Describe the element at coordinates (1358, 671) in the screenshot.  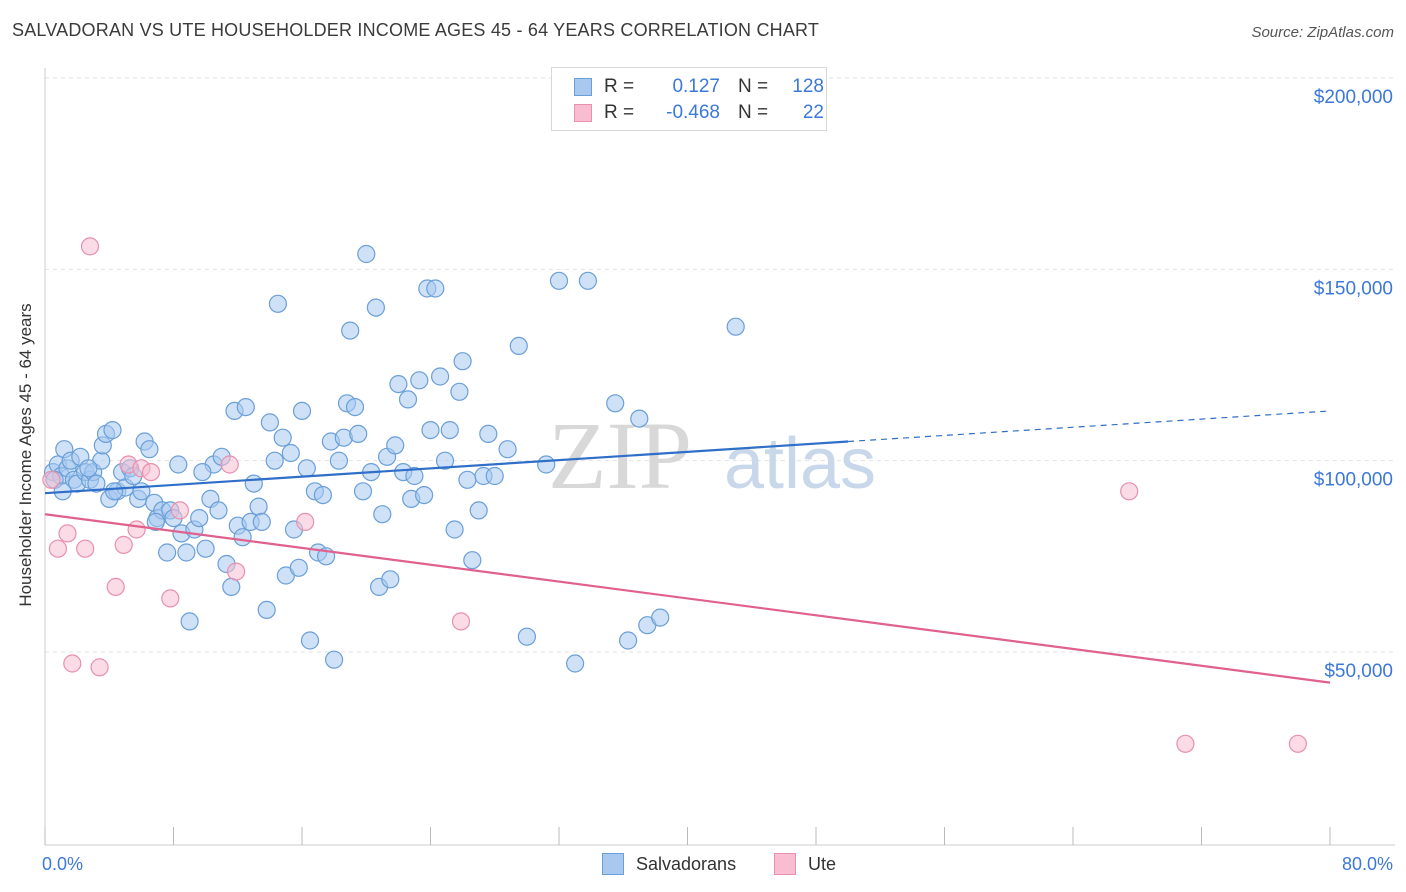
I see `y-tick-label: $50,000` at that location.